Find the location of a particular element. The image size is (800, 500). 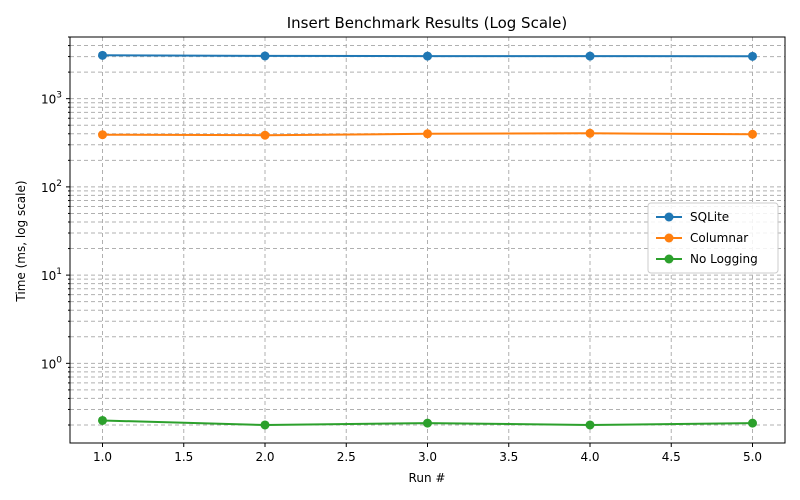

y-tick-label: 10¹ is located at coordinates (51, 275).